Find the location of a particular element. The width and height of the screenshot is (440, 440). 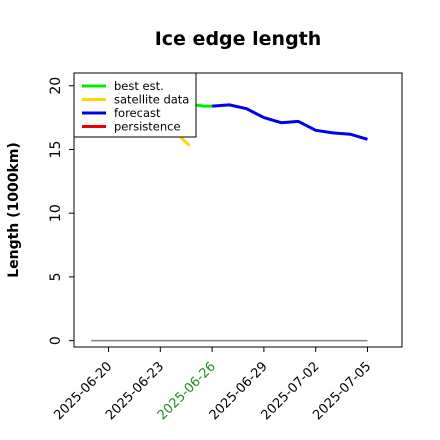

legend-box is located at coordinates (135, 105).